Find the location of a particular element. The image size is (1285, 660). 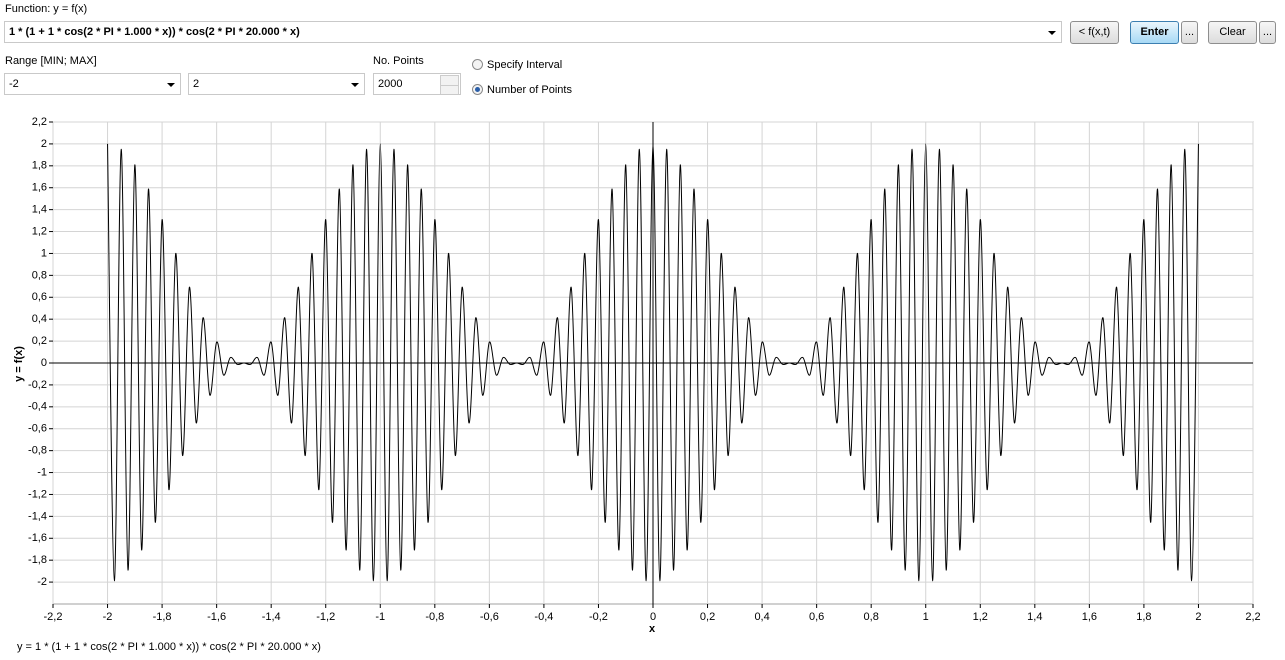

clear-button: Clear is located at coordinates (1232, 32).